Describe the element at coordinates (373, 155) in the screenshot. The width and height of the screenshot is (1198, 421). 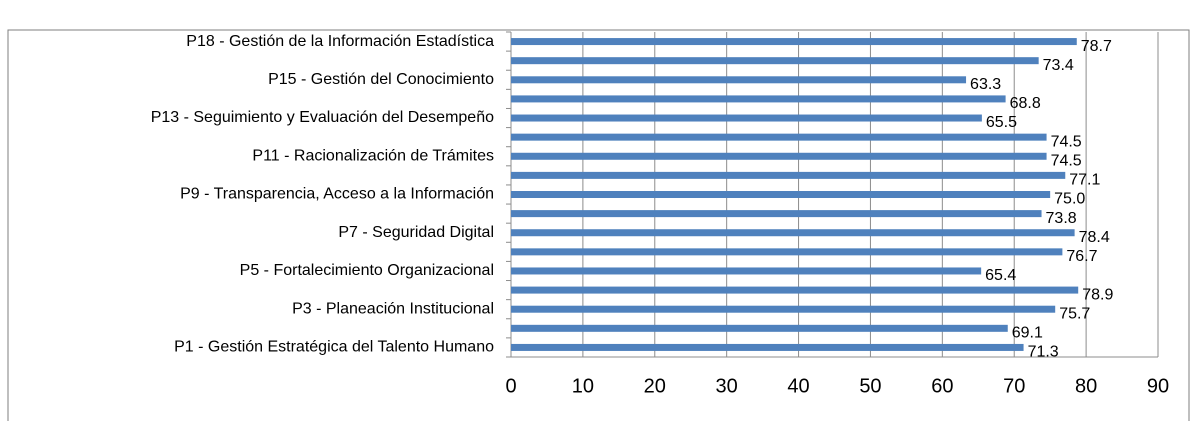
I see `y-tick-label: P11 - Racionalización de Trámites` at that location.